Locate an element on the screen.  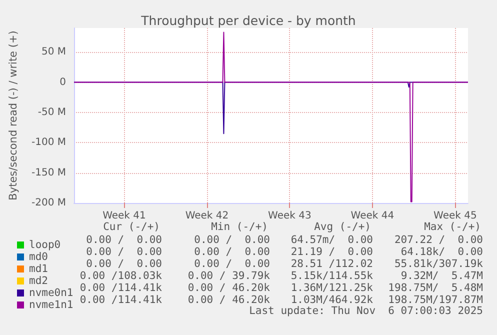
text: 198.75M/197.87M is located at coordinates (435, 300).